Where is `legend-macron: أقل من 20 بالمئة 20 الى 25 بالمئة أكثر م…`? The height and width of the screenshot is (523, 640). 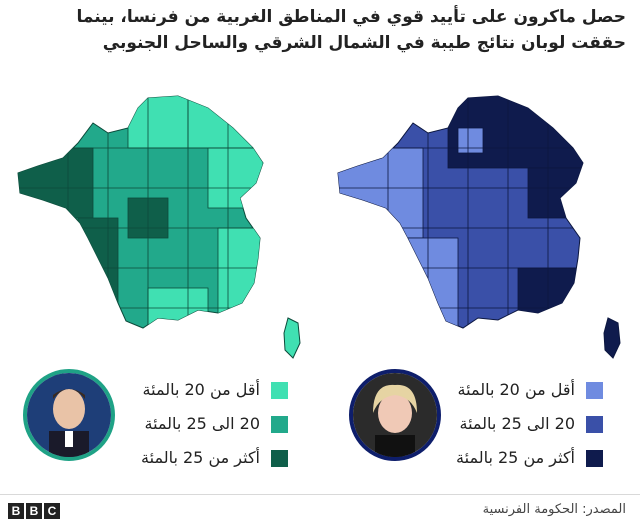
legend-macron: أقل من 20 بالمئة 20 الى 25 بالمئة أكثر م… is located at coordinates (190, 427).